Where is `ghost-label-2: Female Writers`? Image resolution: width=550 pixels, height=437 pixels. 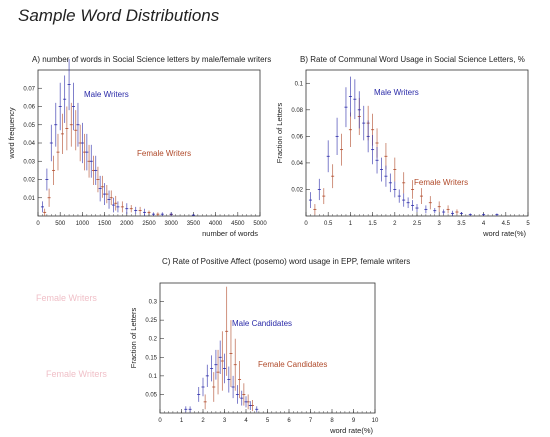
ghost-label-2: Female Writers is located at coordinates (76, 374).